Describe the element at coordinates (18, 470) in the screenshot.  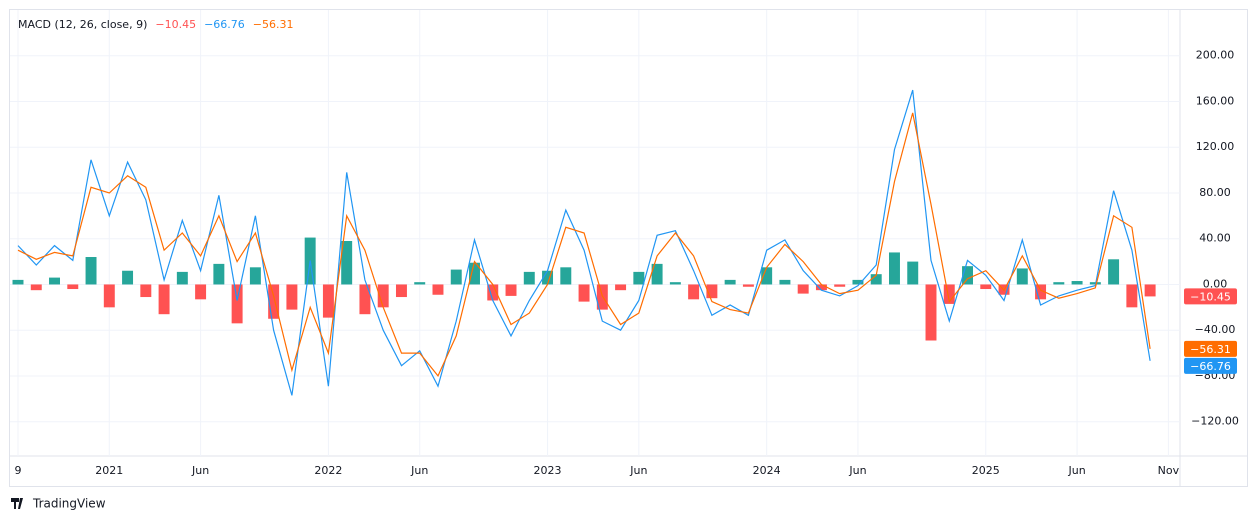
I see `x-tick-label: 9` at that location.